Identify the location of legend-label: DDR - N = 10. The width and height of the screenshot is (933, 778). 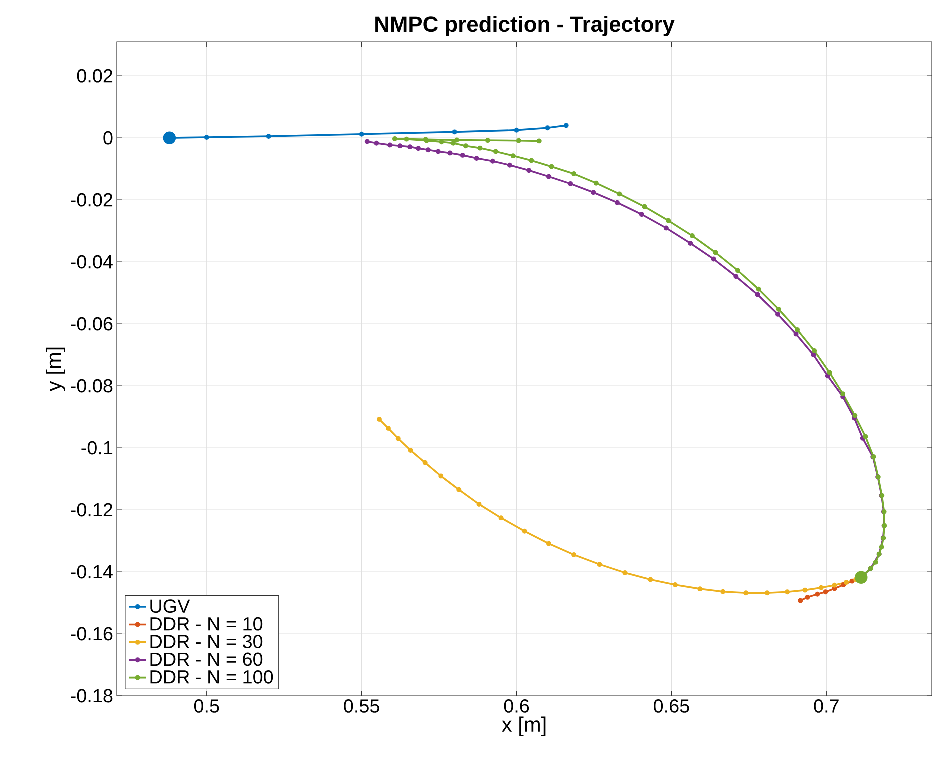
(206, 624).